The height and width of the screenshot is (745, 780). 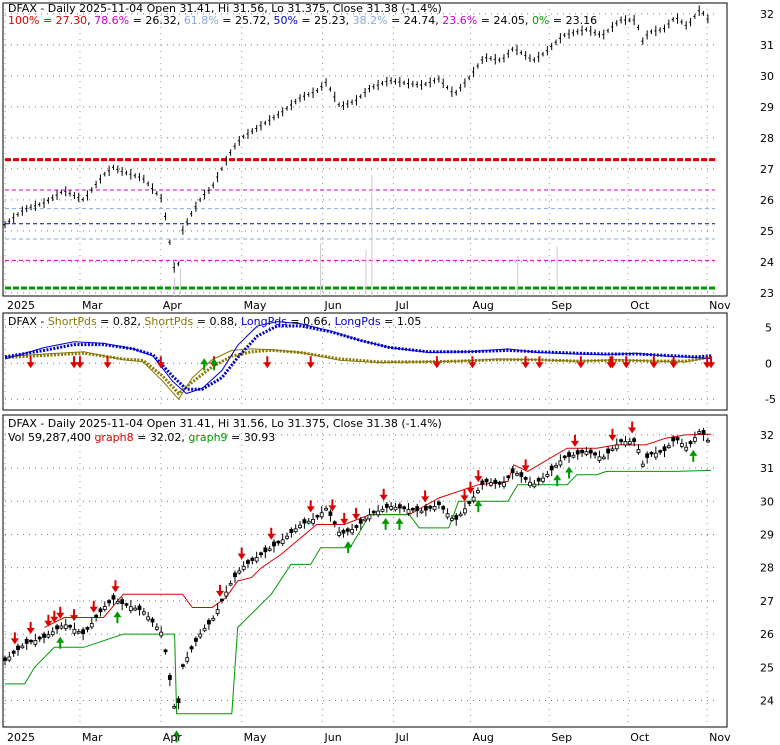 I want to click on fib-legend-part: = 24.05,, so click(x=504, y=20).